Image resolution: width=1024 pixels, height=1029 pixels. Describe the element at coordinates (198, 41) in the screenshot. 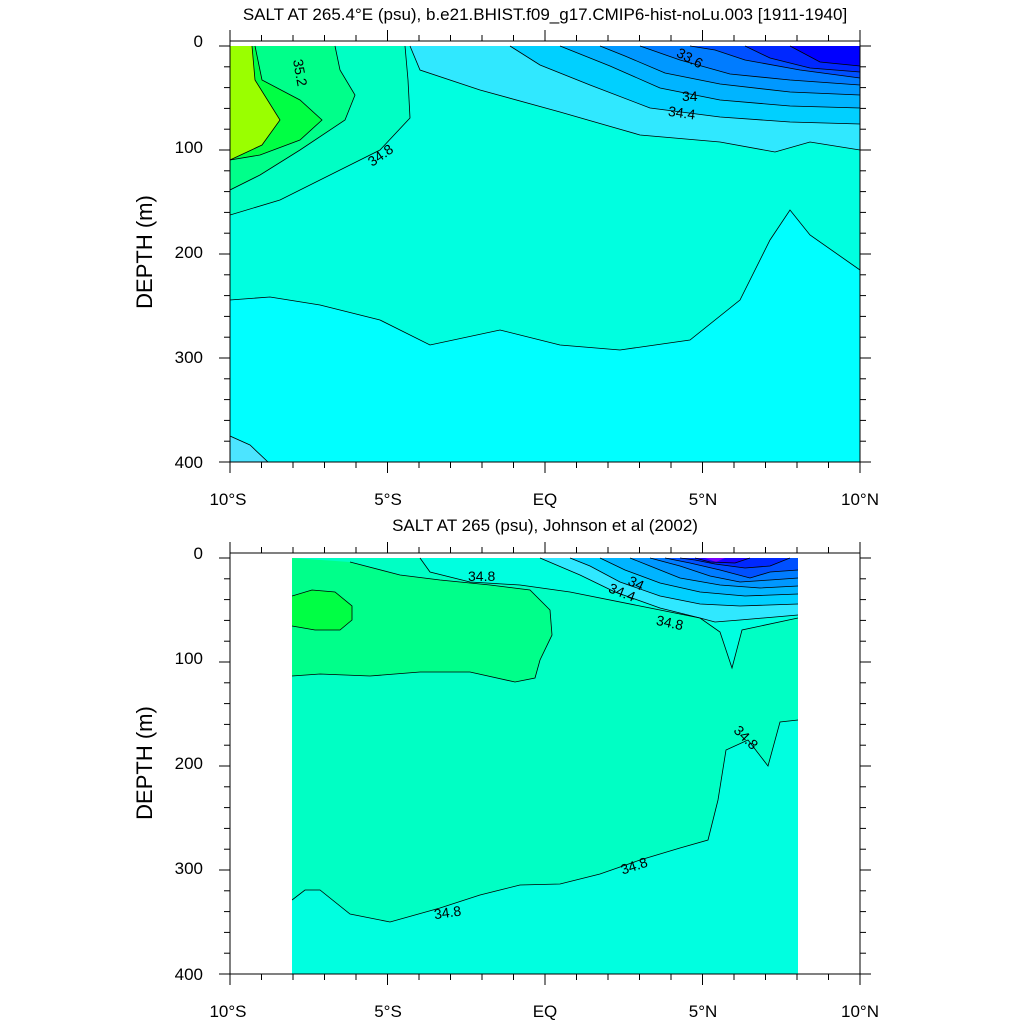

I see `top-ytick-label: 0` at that location.